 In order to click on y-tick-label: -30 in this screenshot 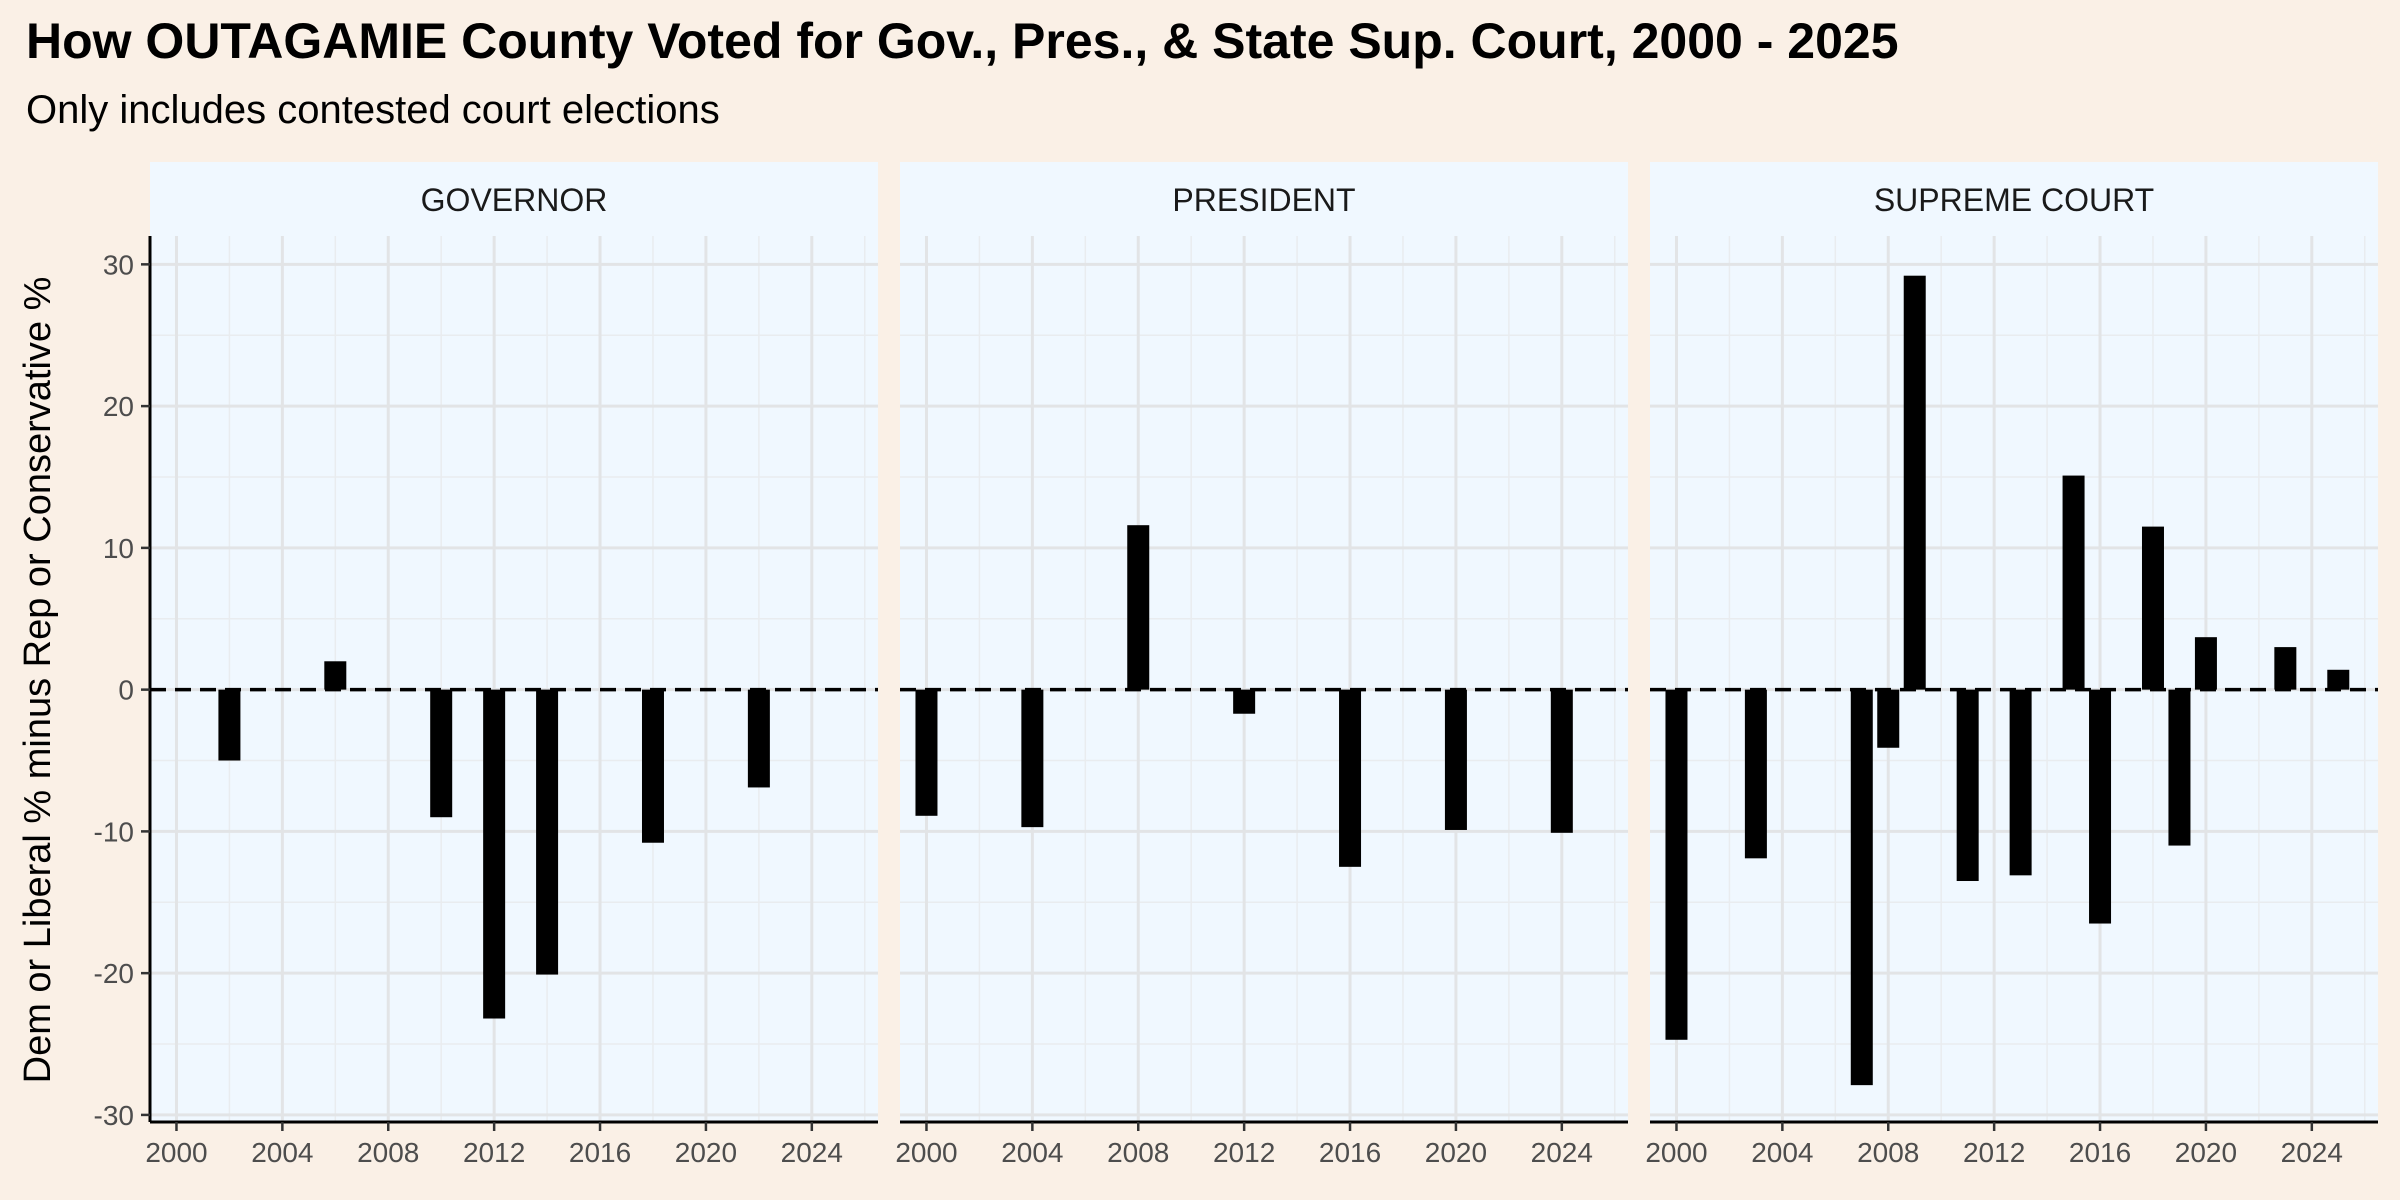, I will do `click(114, 1115)`.